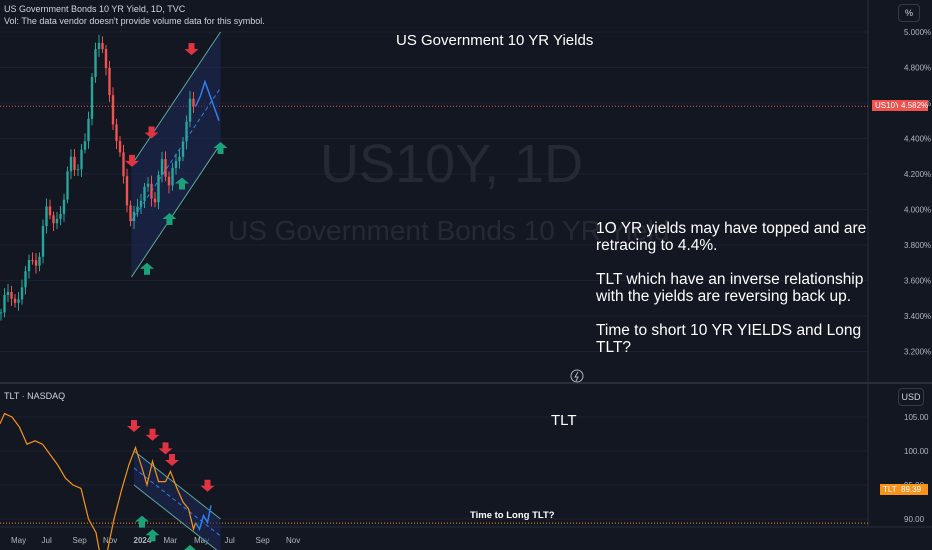 The image size is (932, 550). What do you see at coordinates (890, 489) in the screenshot?
I see `tlt-price-badge-label: TLT` at bounding box center [890, 489].